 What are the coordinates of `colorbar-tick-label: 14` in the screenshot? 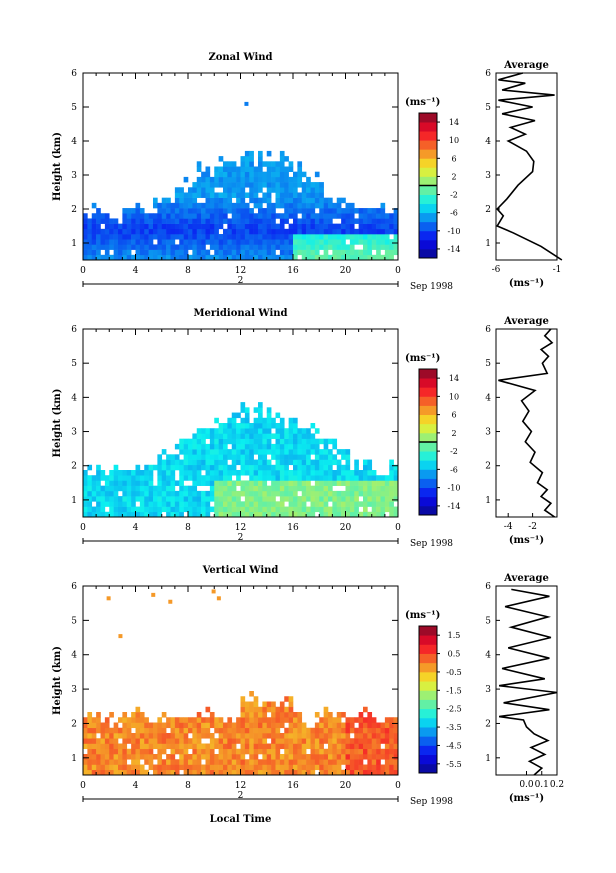 It's located at (454, 122).